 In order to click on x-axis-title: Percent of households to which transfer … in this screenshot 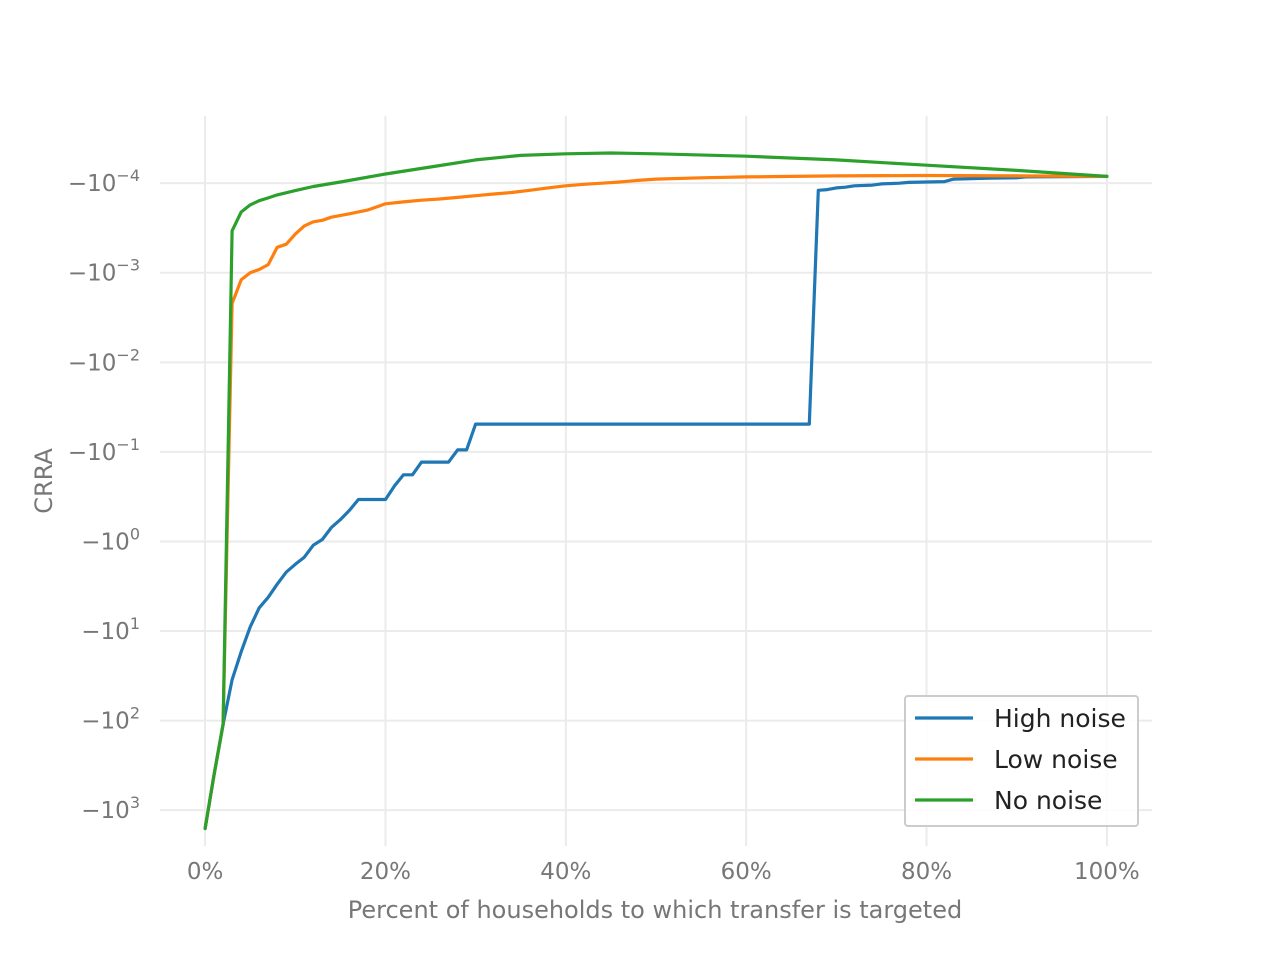, I will do `click(655, 910)`.